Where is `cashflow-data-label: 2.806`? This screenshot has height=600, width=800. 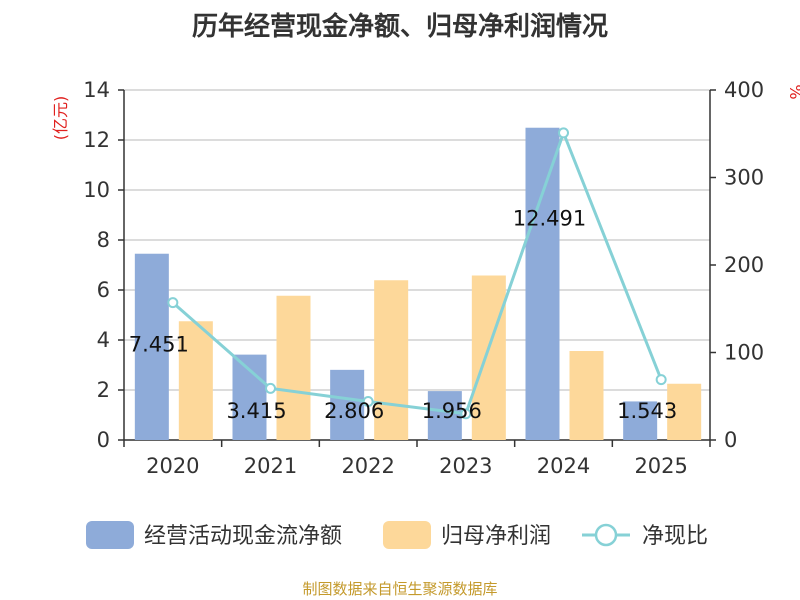 cashflow-data-label: 2.806 is located at coordinates (354, 411).